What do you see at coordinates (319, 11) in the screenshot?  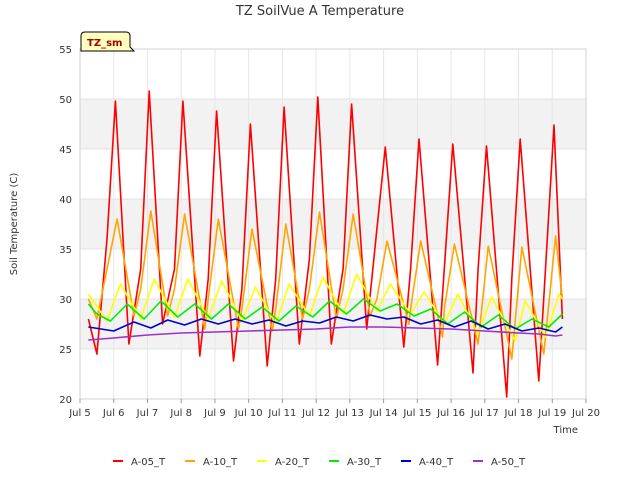 I see `chart-title: TZ SoilVue A Temperature` at bounding box center [319, 11].